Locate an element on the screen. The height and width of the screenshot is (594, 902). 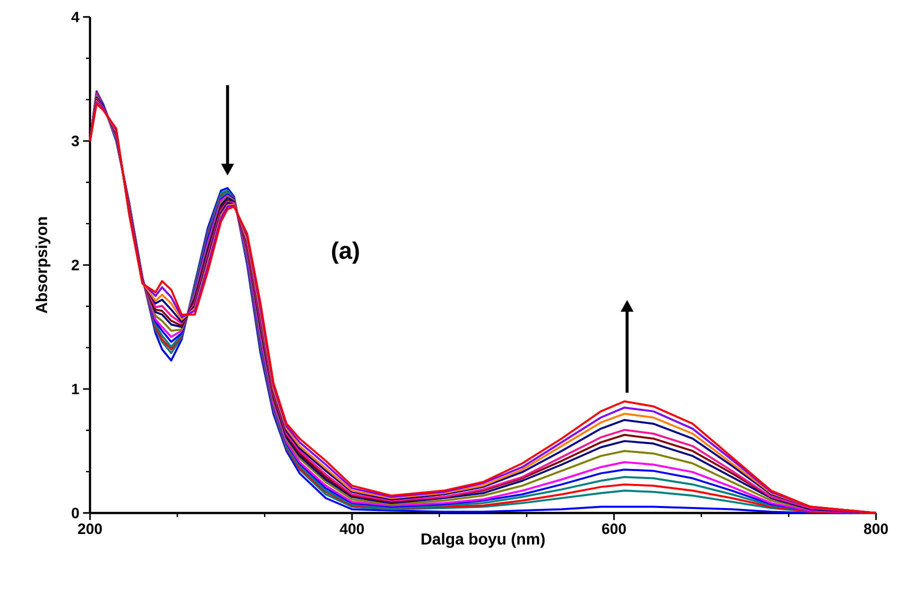
annotation: (a) is located at coordinates (345, 252).